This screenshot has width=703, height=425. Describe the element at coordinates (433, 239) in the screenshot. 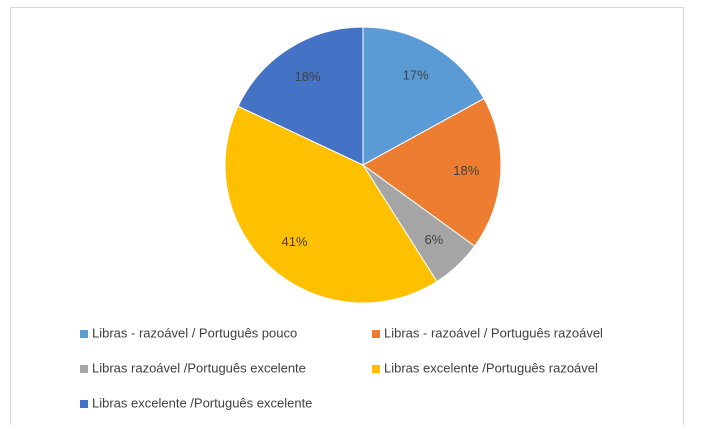

I see `data-label: 6%` at that location.